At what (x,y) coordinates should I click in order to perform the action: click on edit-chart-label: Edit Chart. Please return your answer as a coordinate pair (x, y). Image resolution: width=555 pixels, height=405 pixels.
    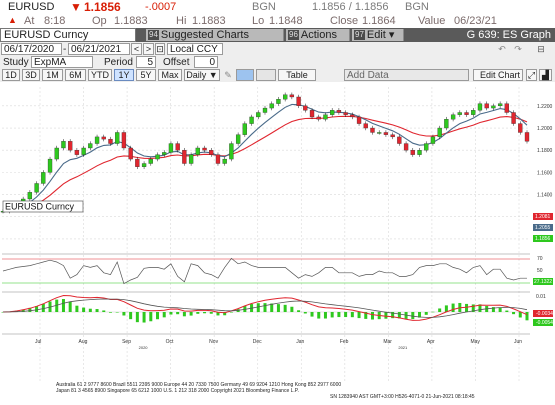
    Looking at the image, I should click on (499, 75).